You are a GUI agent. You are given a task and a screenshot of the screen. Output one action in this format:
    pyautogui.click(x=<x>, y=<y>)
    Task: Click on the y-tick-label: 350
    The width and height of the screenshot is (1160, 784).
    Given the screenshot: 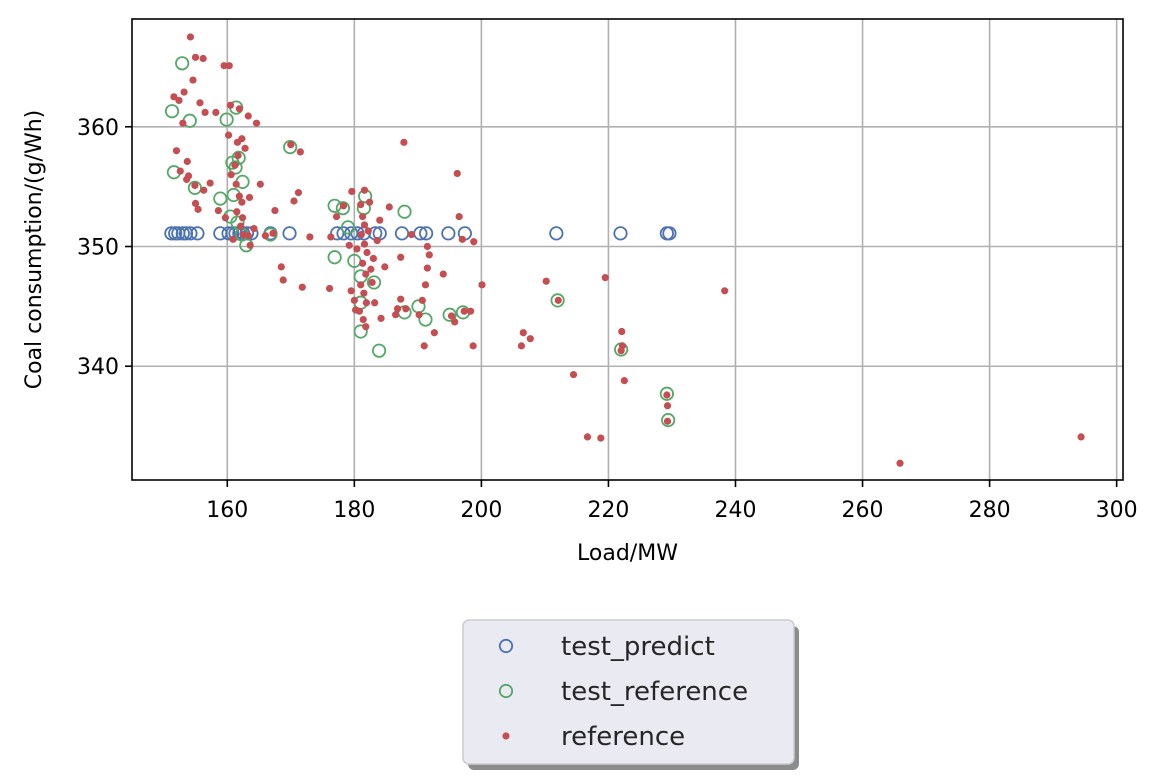 What is the action you would take?
    pyautogui.click(x=98, y=248)
    